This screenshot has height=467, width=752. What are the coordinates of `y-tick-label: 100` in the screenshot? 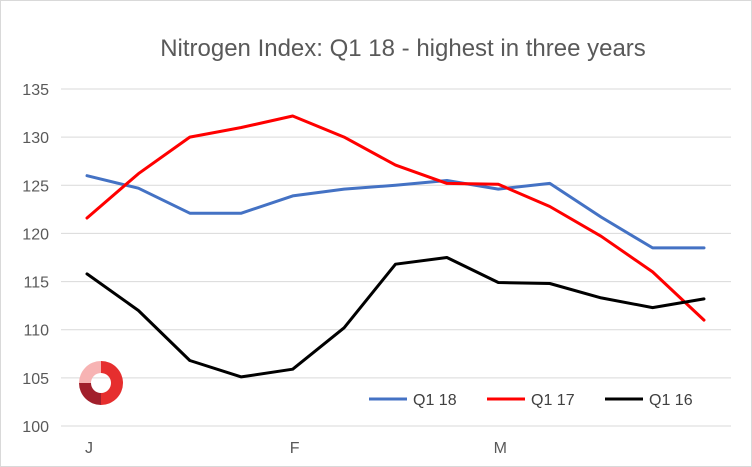 It's located at (35, 427).